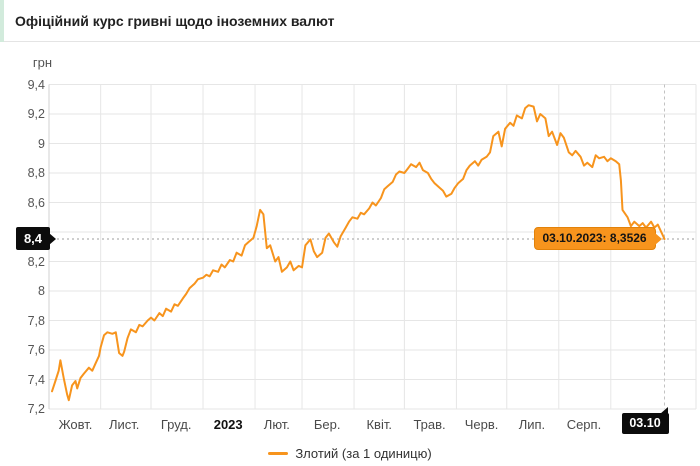 The image size is (700, 466). What do you see at coordinates (75, 424) in the screenshot?
I see `x-tick-label: Жовт.` at bounding box center [75, 424].